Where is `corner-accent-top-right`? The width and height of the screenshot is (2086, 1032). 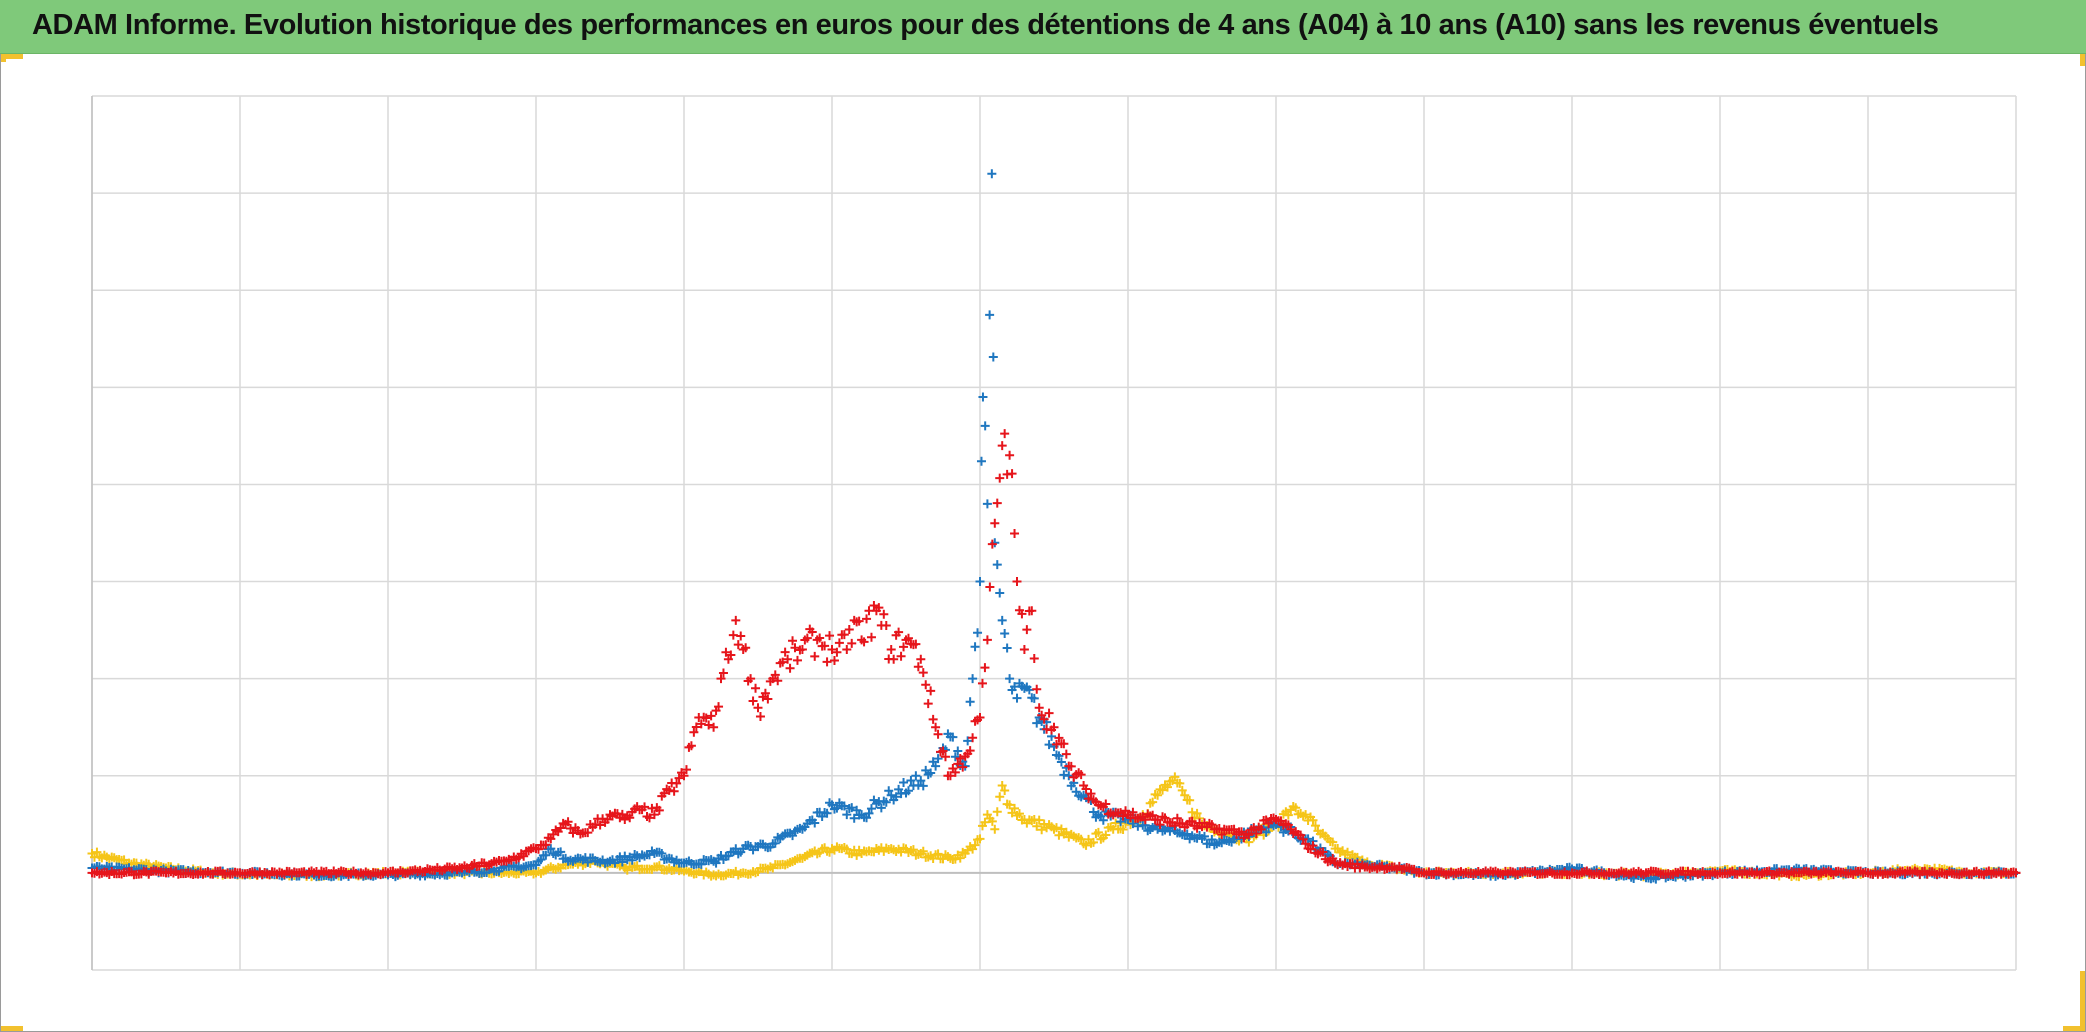
corner-accent-top-right is located at coordinates (2082, 60).